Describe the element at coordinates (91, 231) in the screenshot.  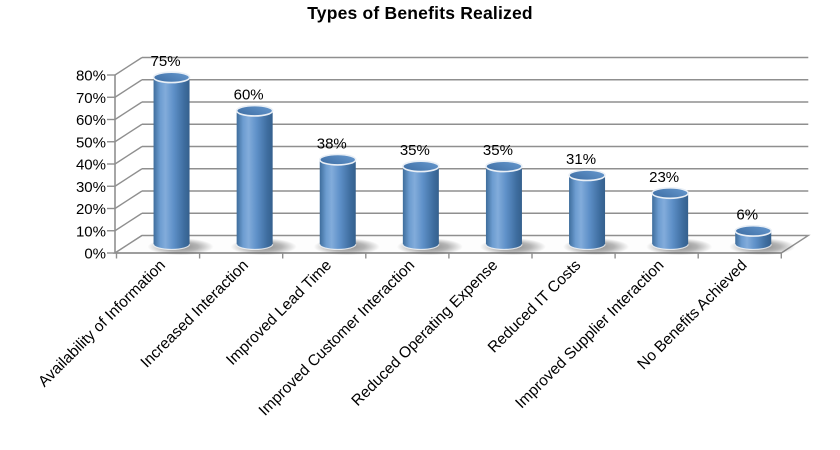
I see `y-tick-label: 10%` at that location.